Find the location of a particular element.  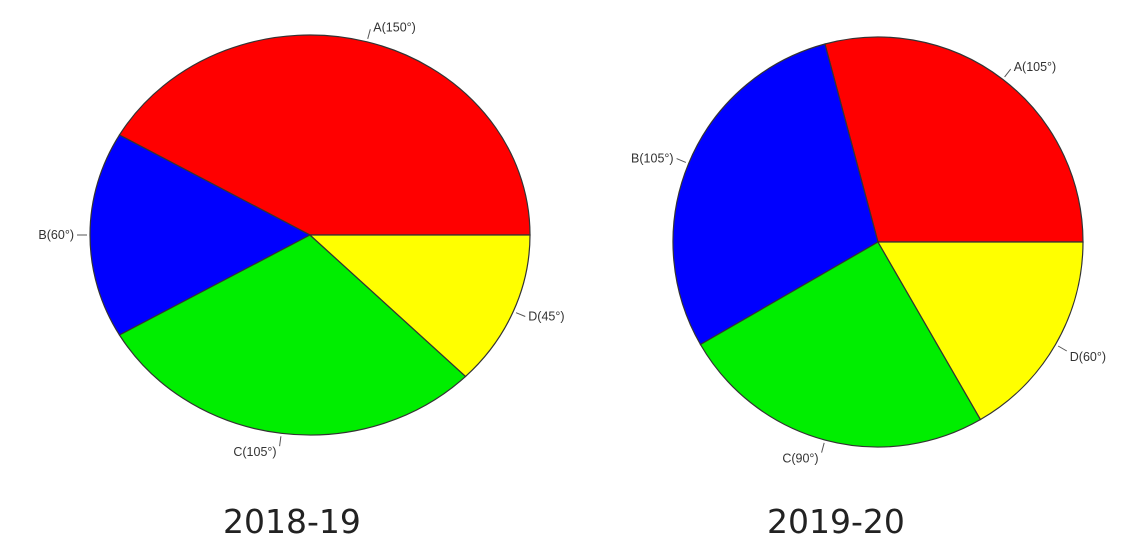

slice-label-b: B(105°) is located at coordinates (652, 159).